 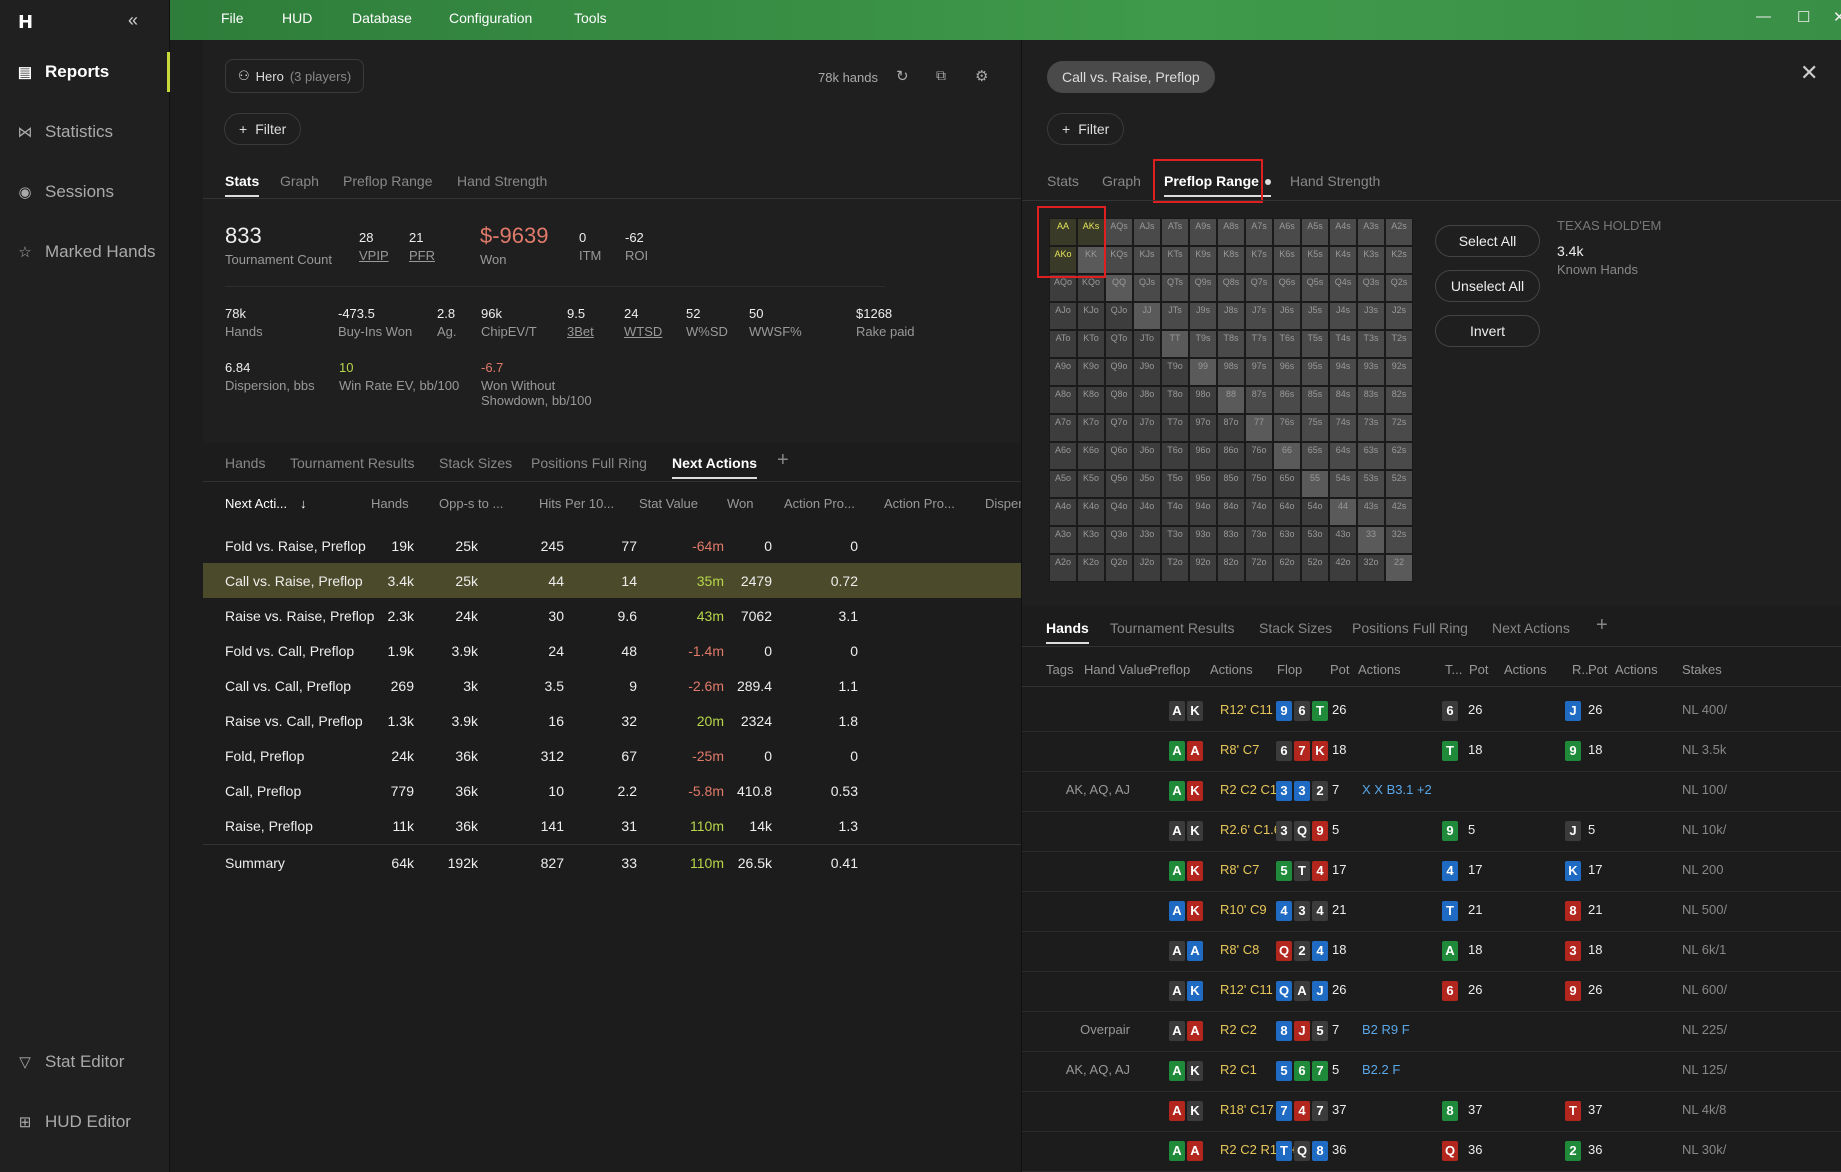 I want to click on range-cell-JJ: JJ, so click(x=1147, y=316).